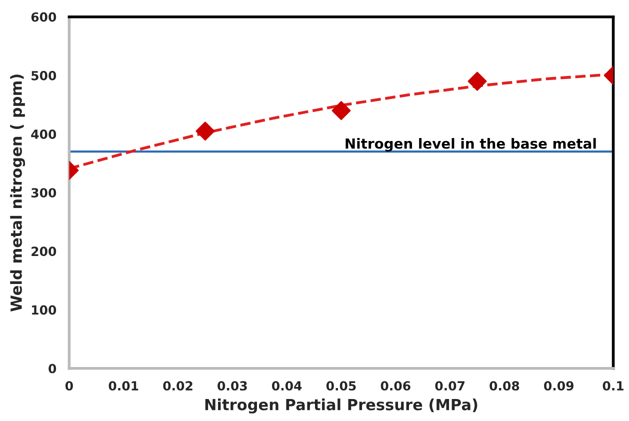  I want to click on x-tick-label: 0.01, so click(123, 386).